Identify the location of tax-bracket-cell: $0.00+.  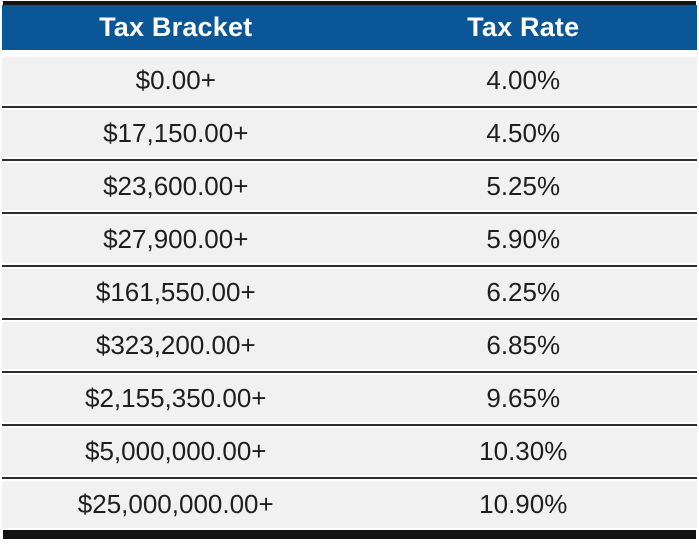
(175, 80).